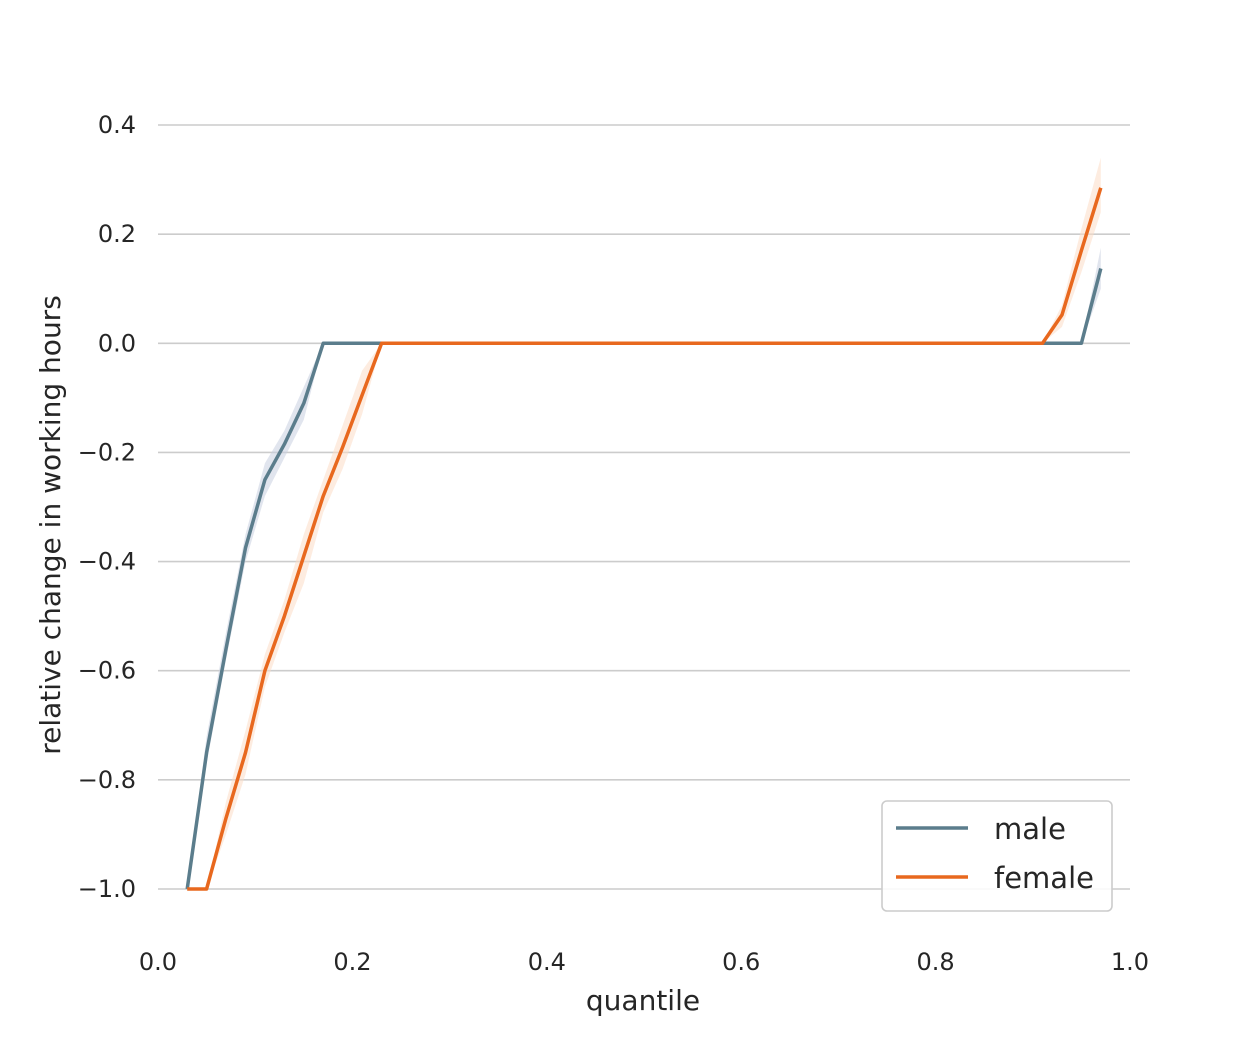  I want to click on x-tick-label: 0.6, so click(741, 962).